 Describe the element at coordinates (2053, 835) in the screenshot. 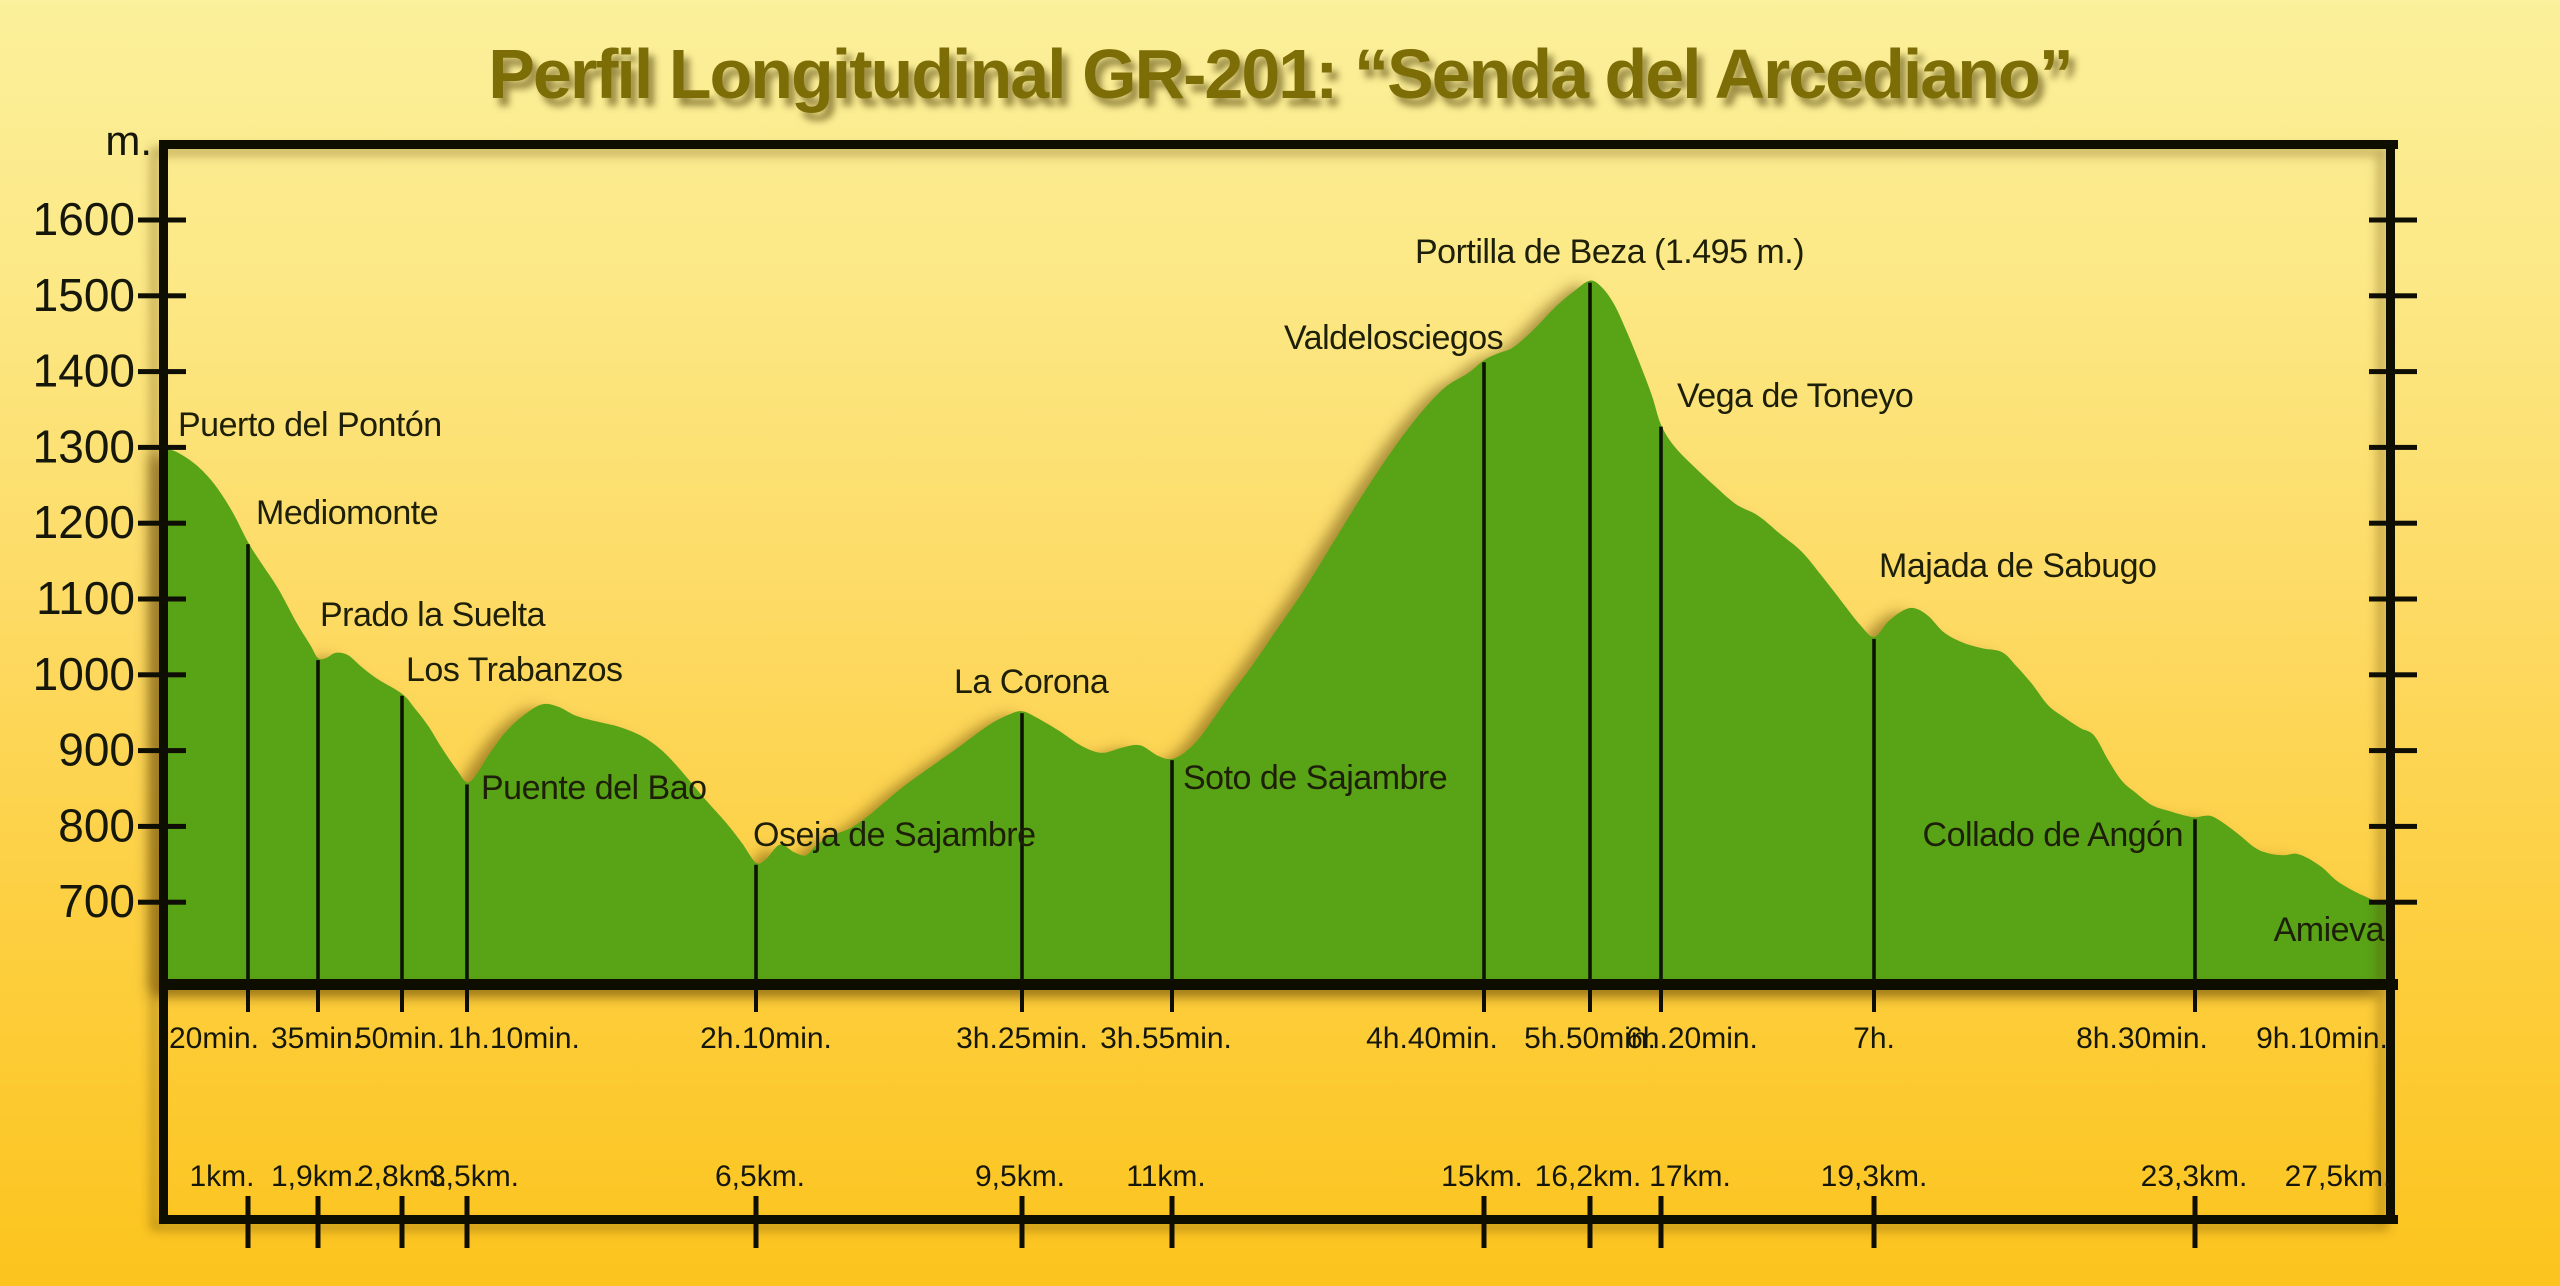

I see `waypoint-label: Collado de Angón` at that location.